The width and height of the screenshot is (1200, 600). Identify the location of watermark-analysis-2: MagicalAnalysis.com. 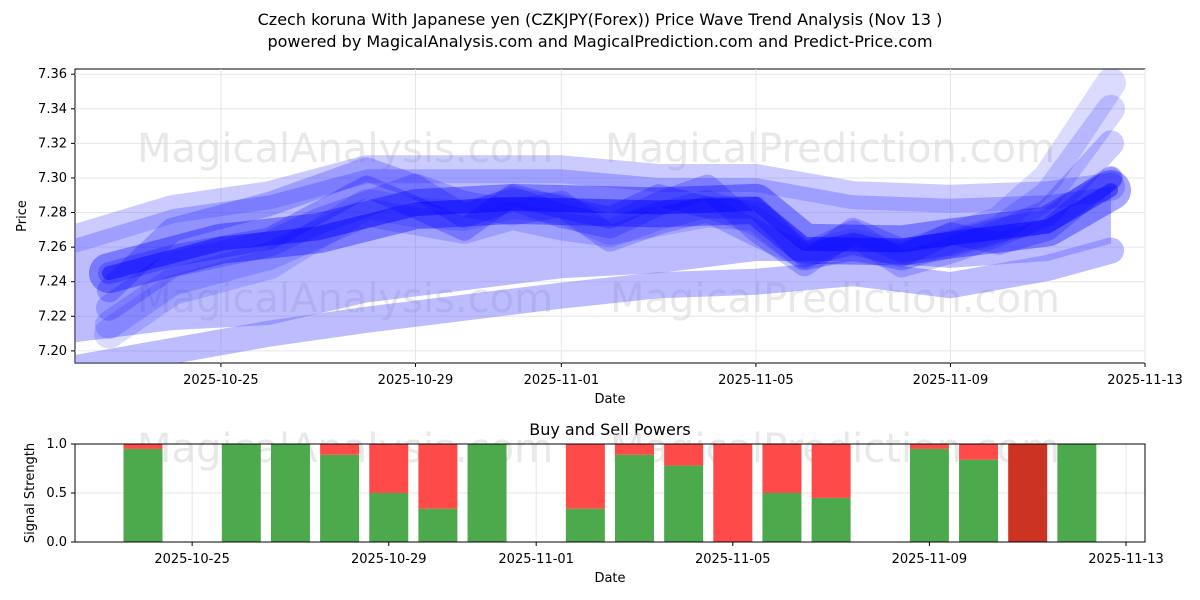
(345, 299).